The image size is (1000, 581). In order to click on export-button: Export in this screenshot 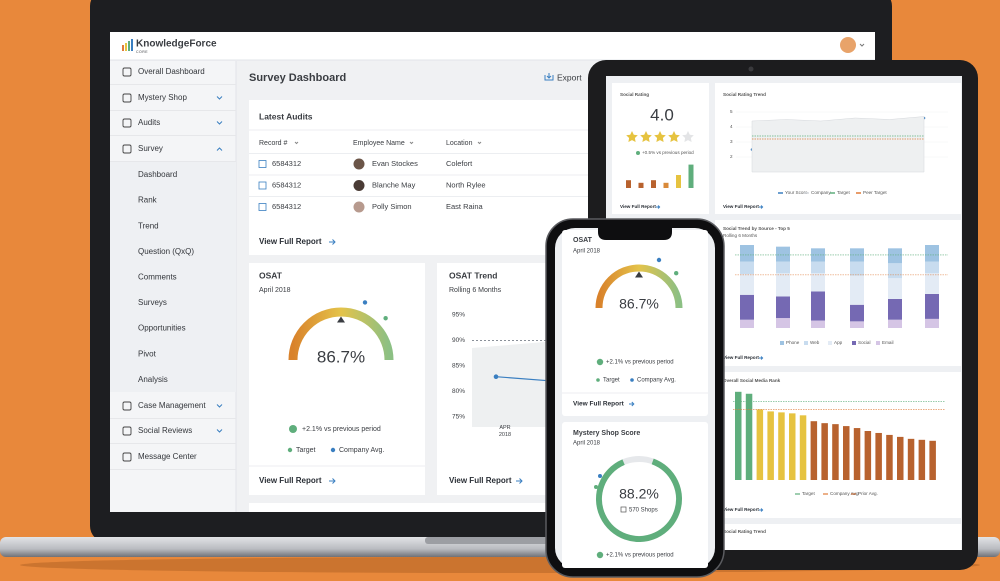, I will do `click(569, 77)`.